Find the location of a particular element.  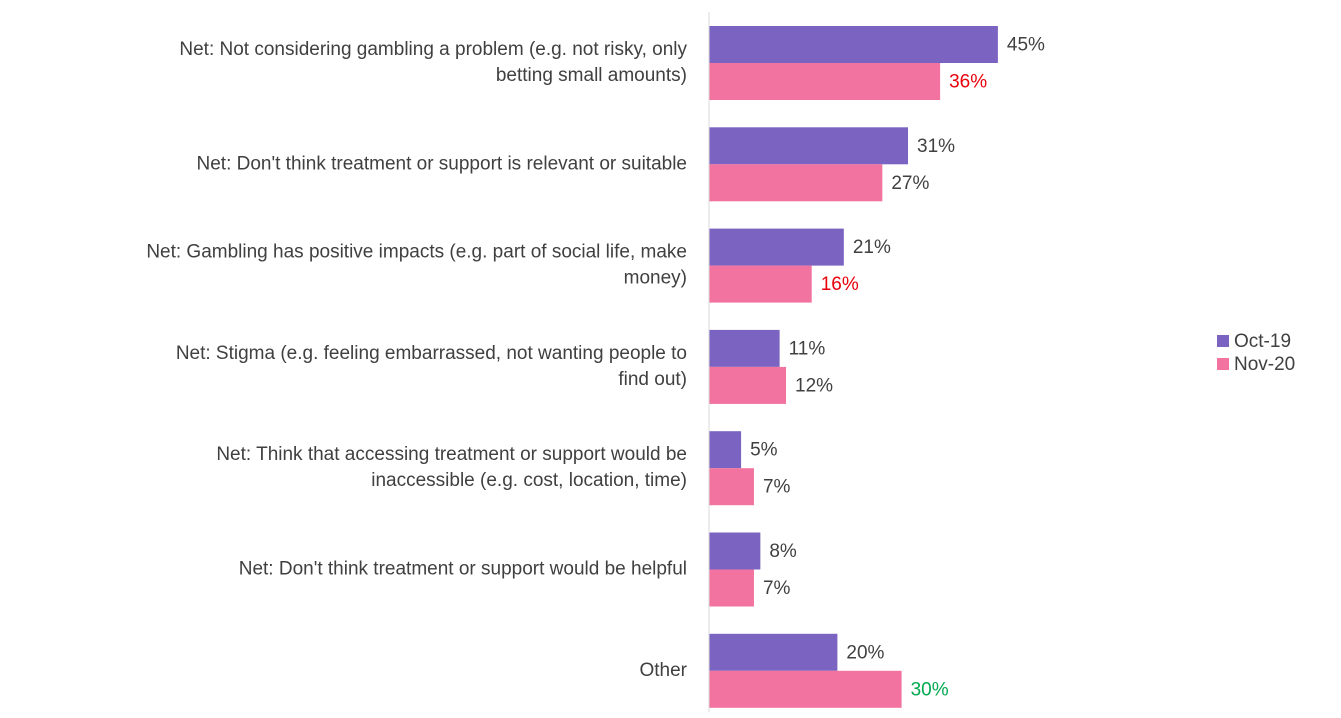

value-label: 30% is located at coordinates (930, 689).